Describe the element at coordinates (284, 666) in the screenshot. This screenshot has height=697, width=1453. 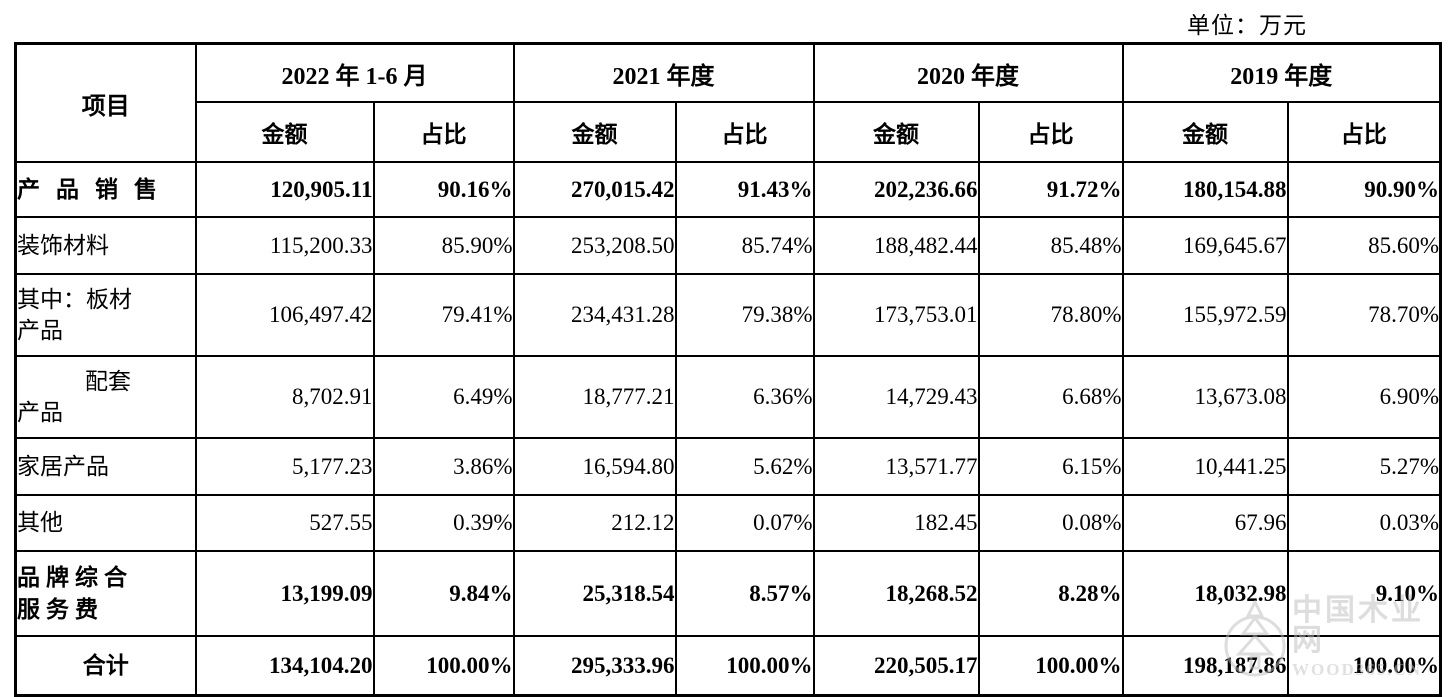
I see `cell-amount: 134,104.20` at that location.